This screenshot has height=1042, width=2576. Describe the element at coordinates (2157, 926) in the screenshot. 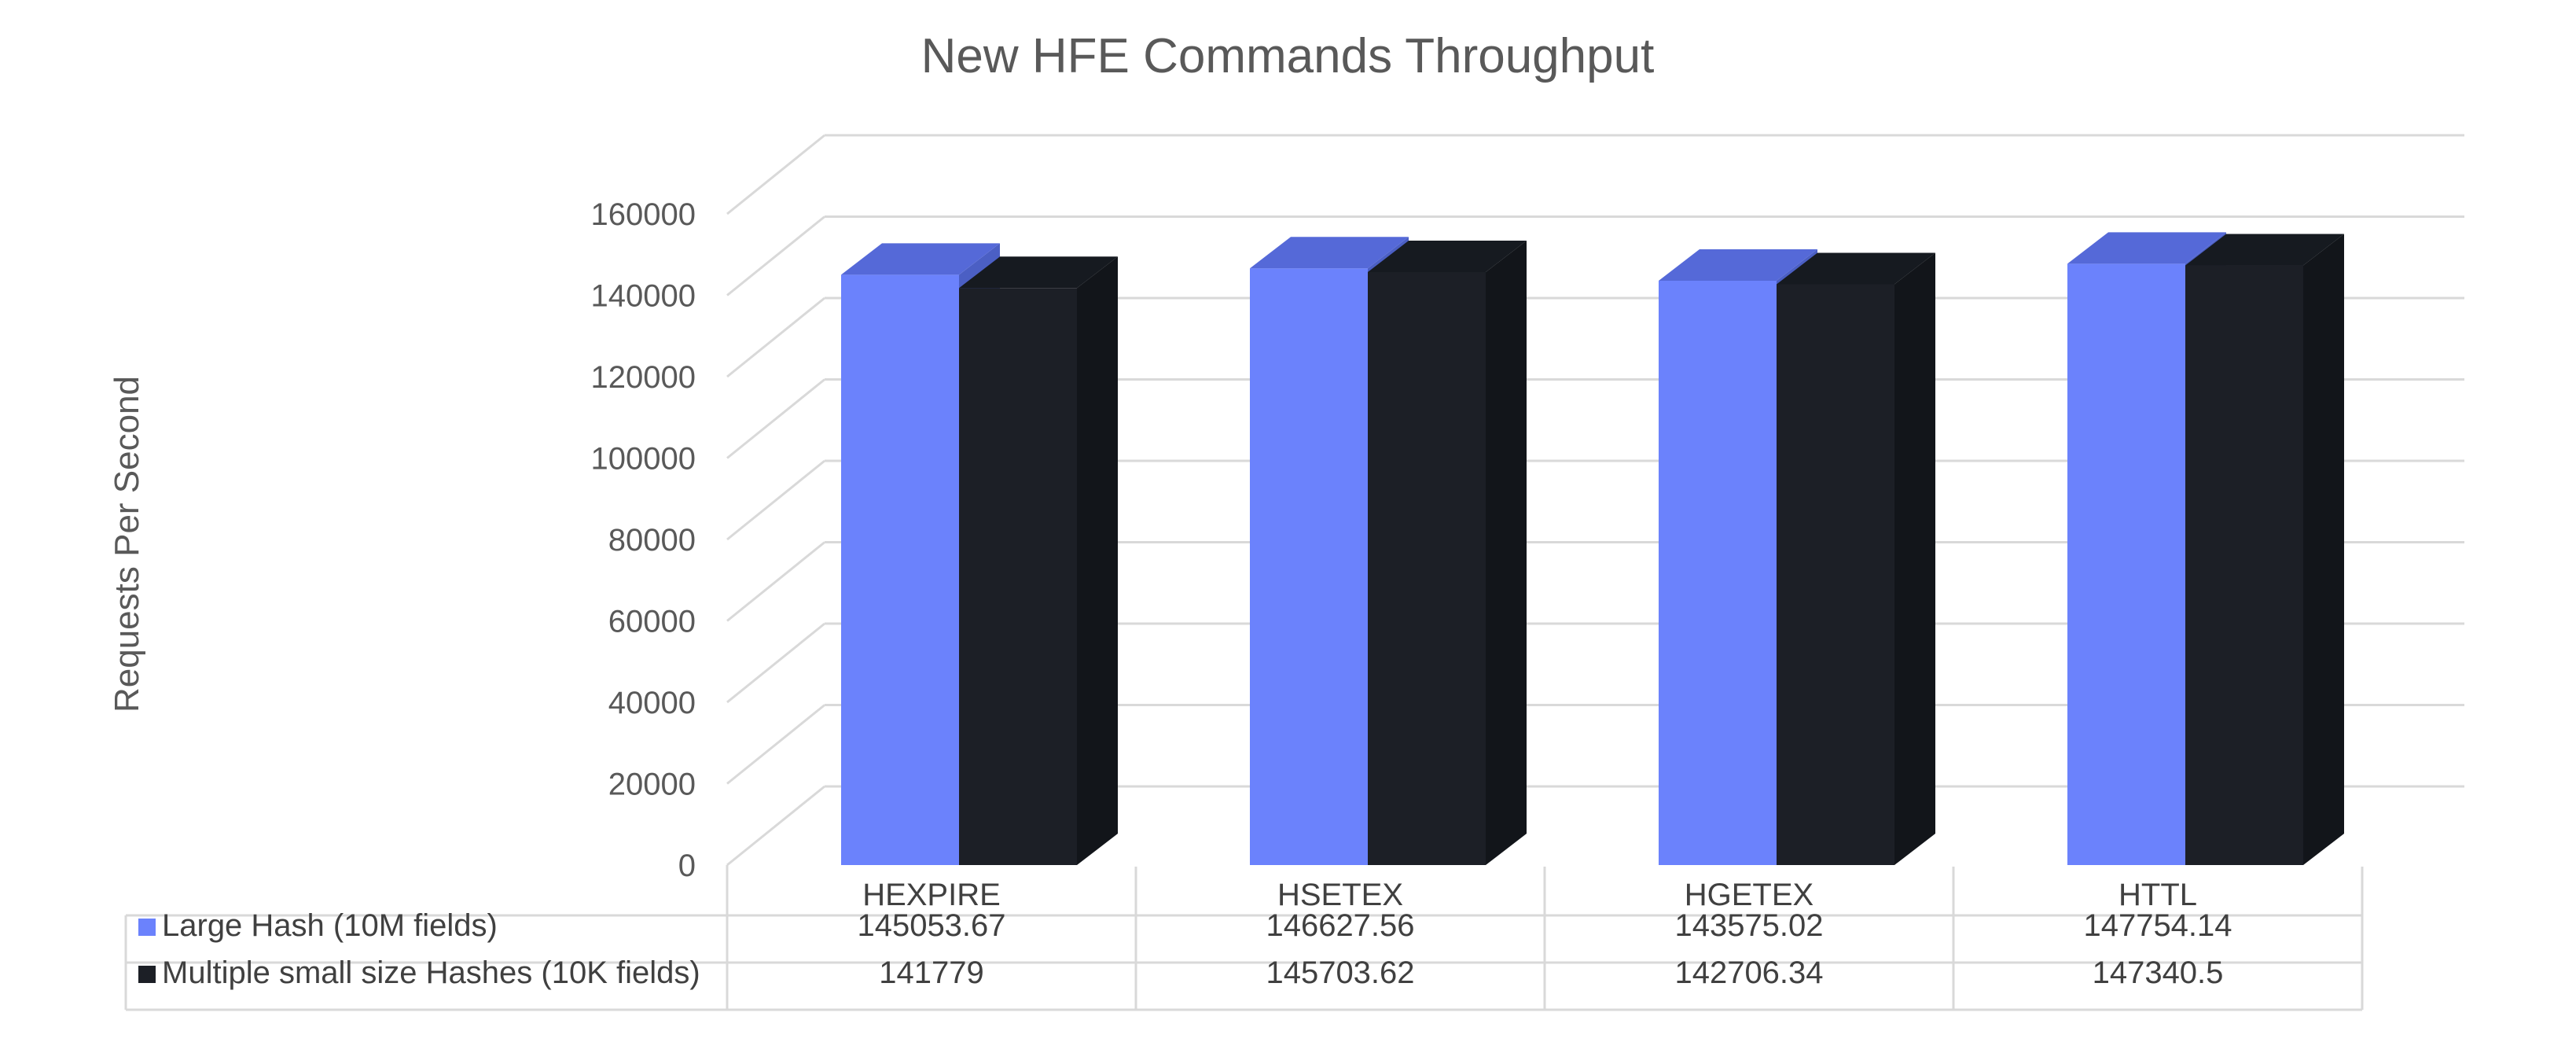

I see `table-cell-value: 147754.14` at that location.